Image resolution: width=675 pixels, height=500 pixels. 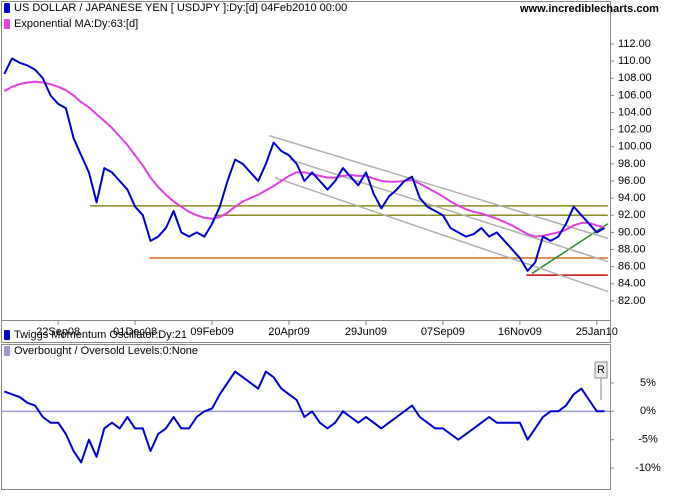 What do you see at coordinates (635, 95) in the screenshot?
I see `y-tick-label: 106.00` at bounding box center [635, 95].